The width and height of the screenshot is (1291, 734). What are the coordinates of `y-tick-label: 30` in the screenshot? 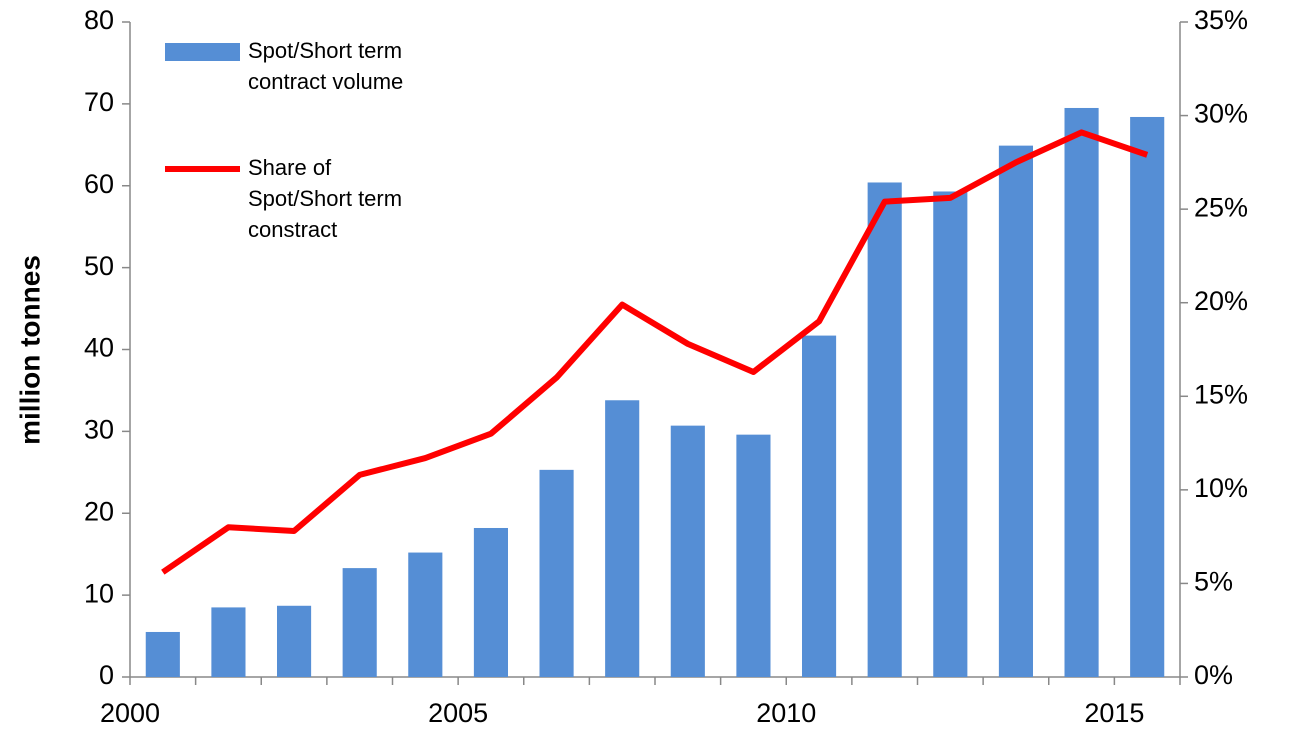 It's located at (99, 430).